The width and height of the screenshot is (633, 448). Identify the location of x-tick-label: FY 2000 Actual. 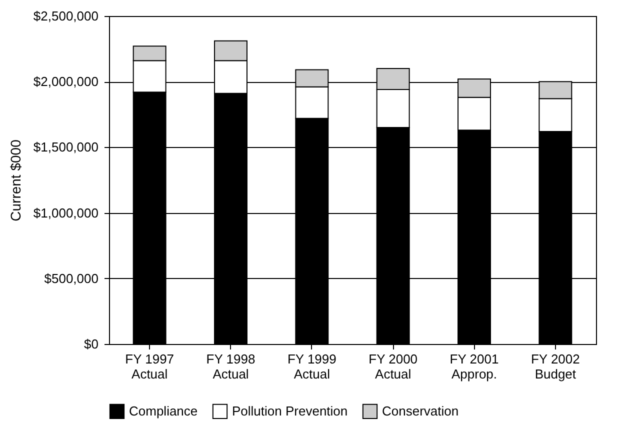
(393, 367).